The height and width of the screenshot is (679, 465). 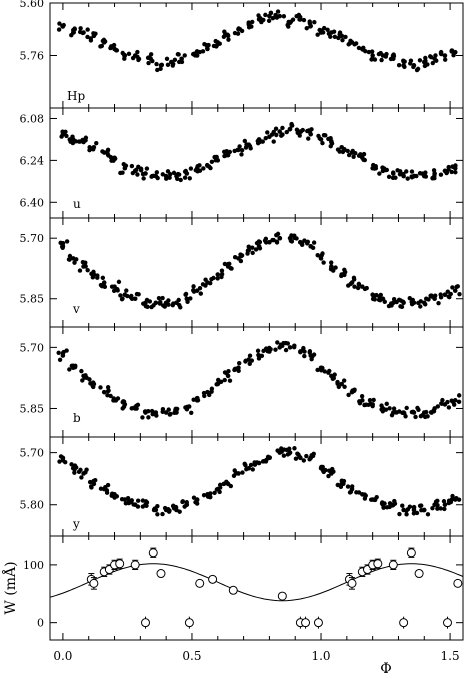 I want to click on y-tick-label-5-1: 100, so click(x=33, y=565).